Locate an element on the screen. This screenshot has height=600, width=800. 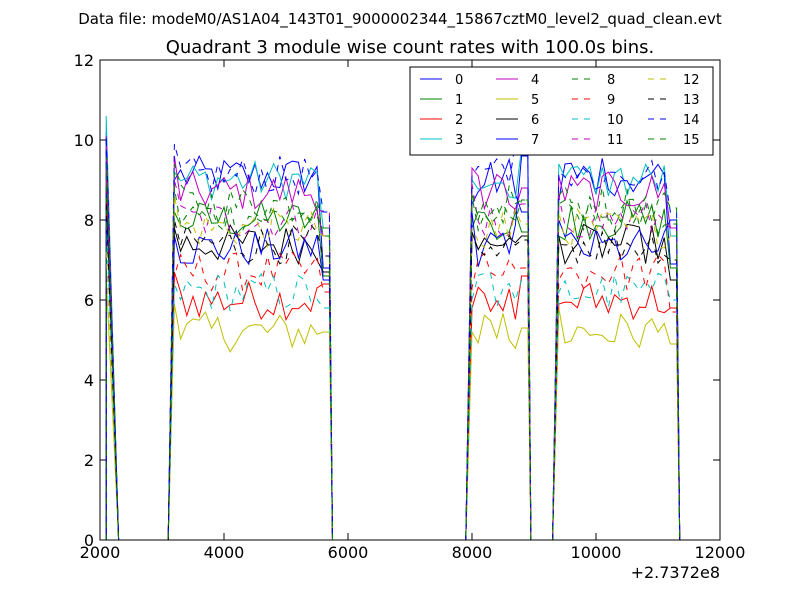
legend-label-5: 5 is located at coordinates (535, 100).